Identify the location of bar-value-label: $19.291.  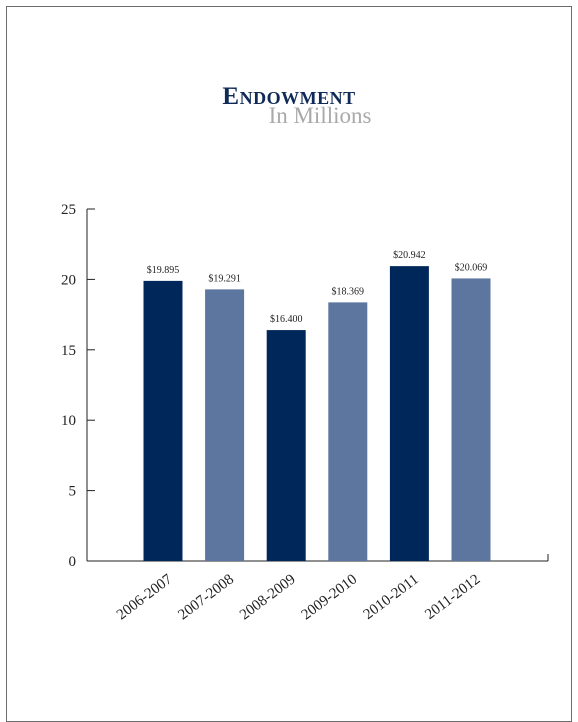
(224, 278).